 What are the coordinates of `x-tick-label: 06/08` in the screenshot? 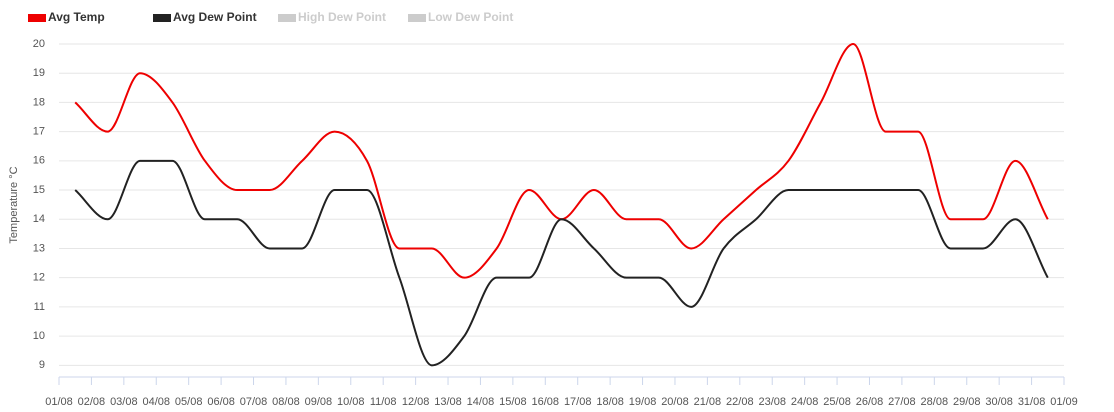 It's located at (221, 402).